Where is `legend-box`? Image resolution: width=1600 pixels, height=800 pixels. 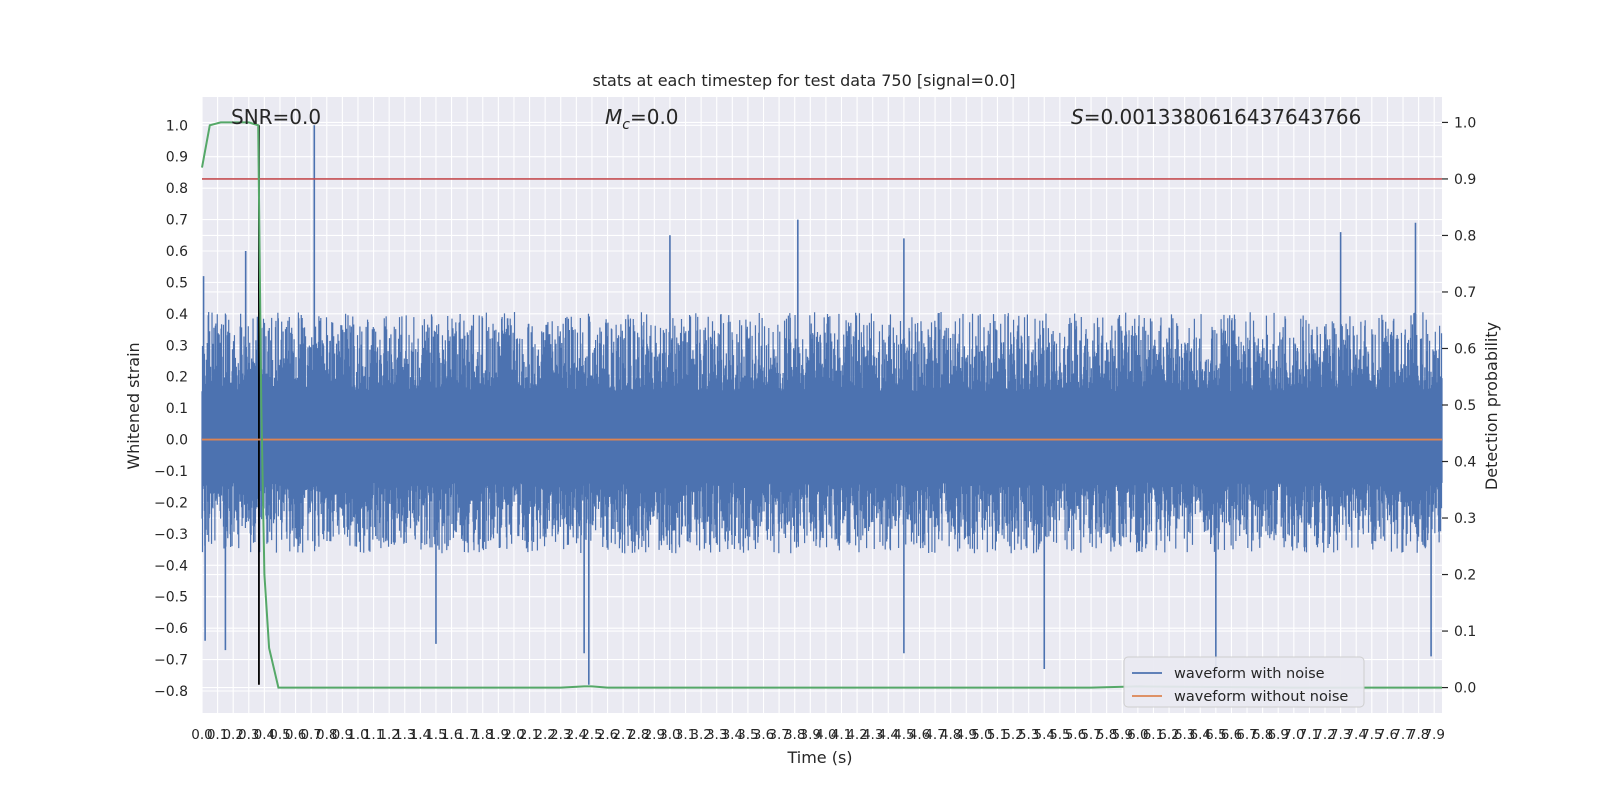
legend-box is located at coordinates (1244, 682).